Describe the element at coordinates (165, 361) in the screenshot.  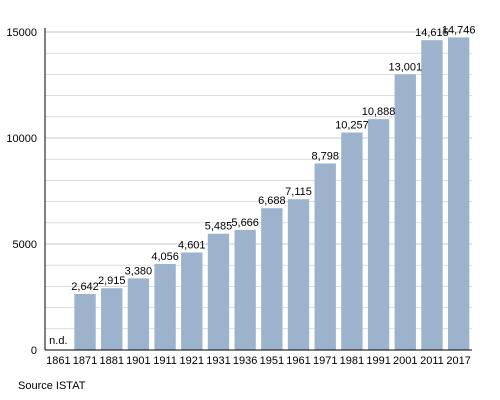
I see `x-tick-label: 1911` at that location.